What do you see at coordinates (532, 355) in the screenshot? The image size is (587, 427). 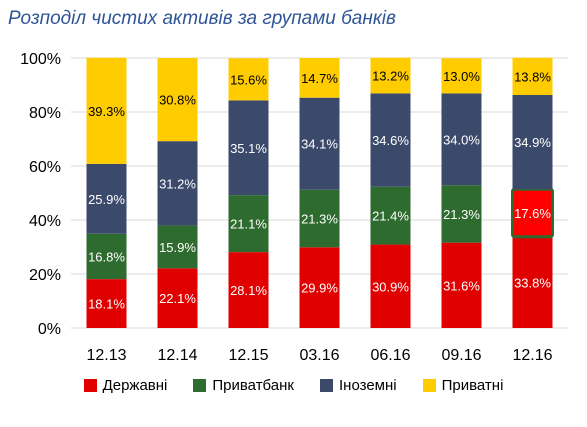 I see `x-tick-label: 12.16` at bounding box center [532, 355].